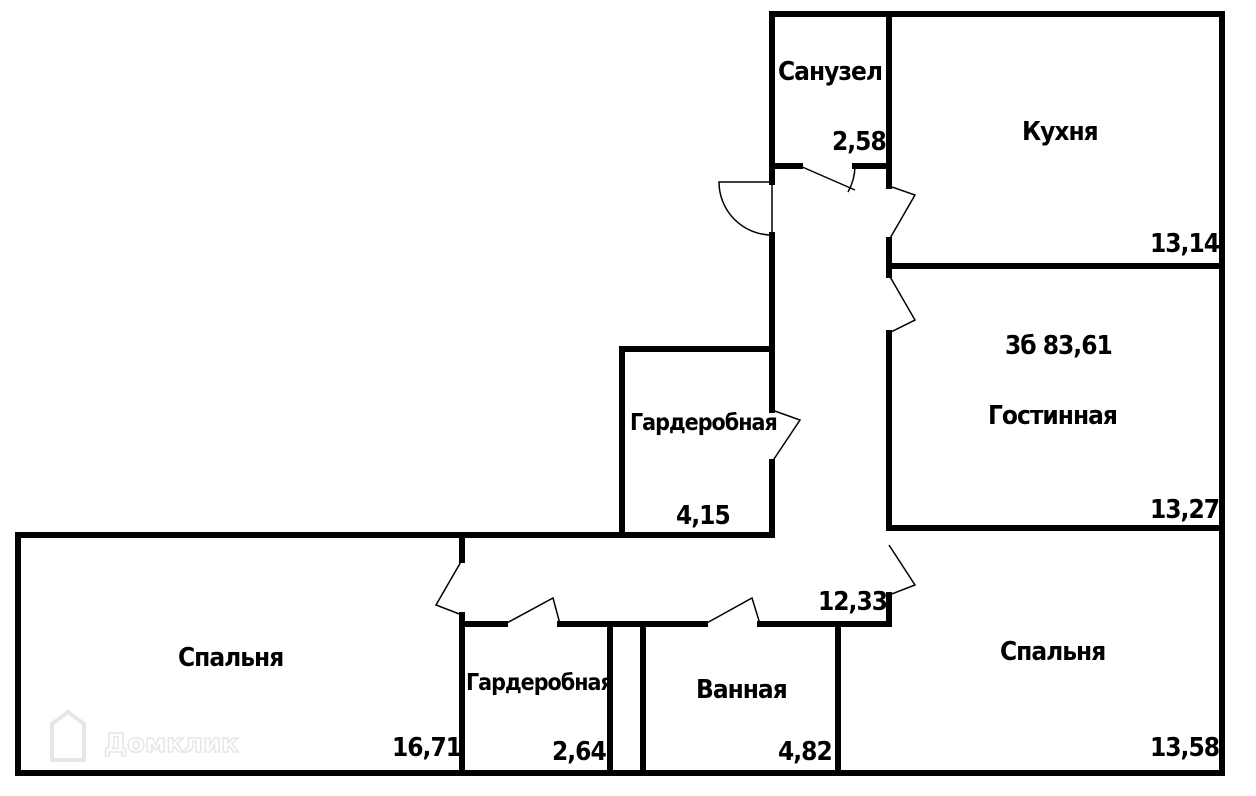 This screenshot has width=1256, height=796. Describe the element at coordinates (1184, 510) in the screenshot. I see `room-area-living: 13,27` at that location.